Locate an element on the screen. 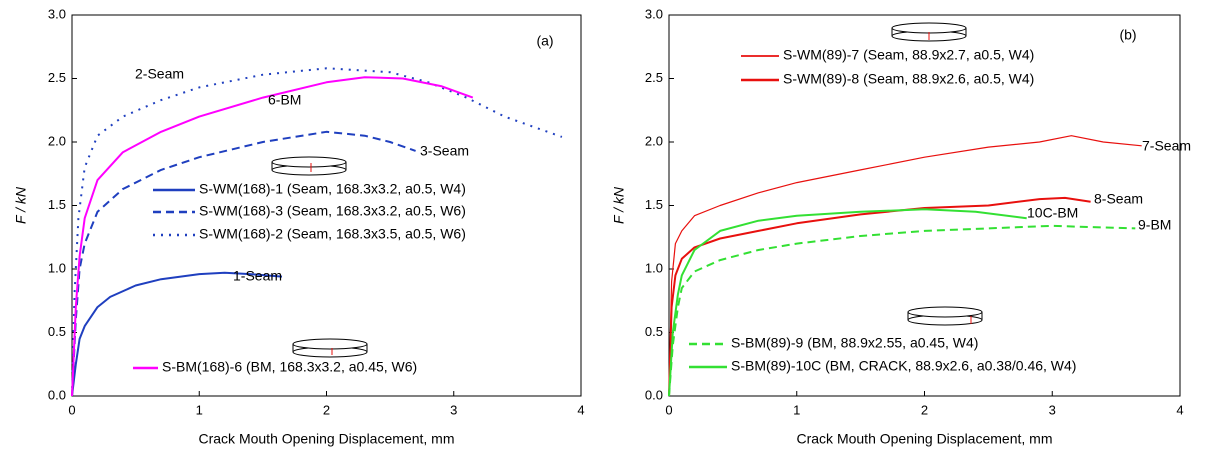  legend-label: S-WM(89)-7 (Seam, 88.9x2.7, a0.5, W4) is located at coordinates (908, 55).